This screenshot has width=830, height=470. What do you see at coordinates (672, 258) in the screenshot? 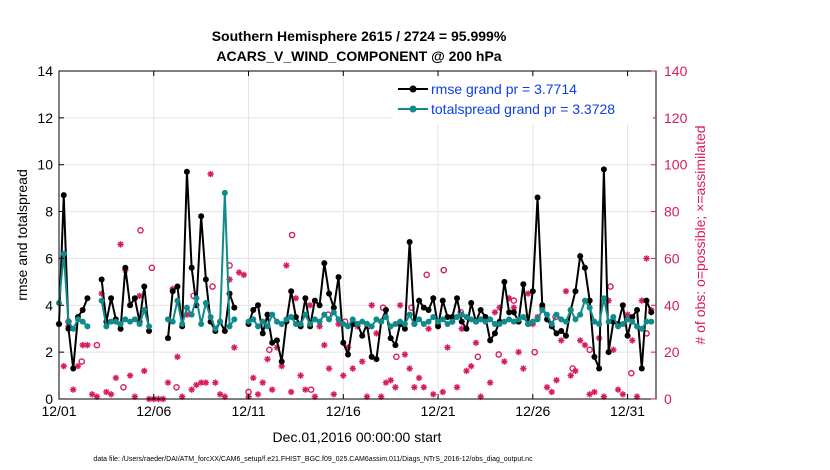
I see `y2-tick-label: 60` at bounding box center [672, 258].